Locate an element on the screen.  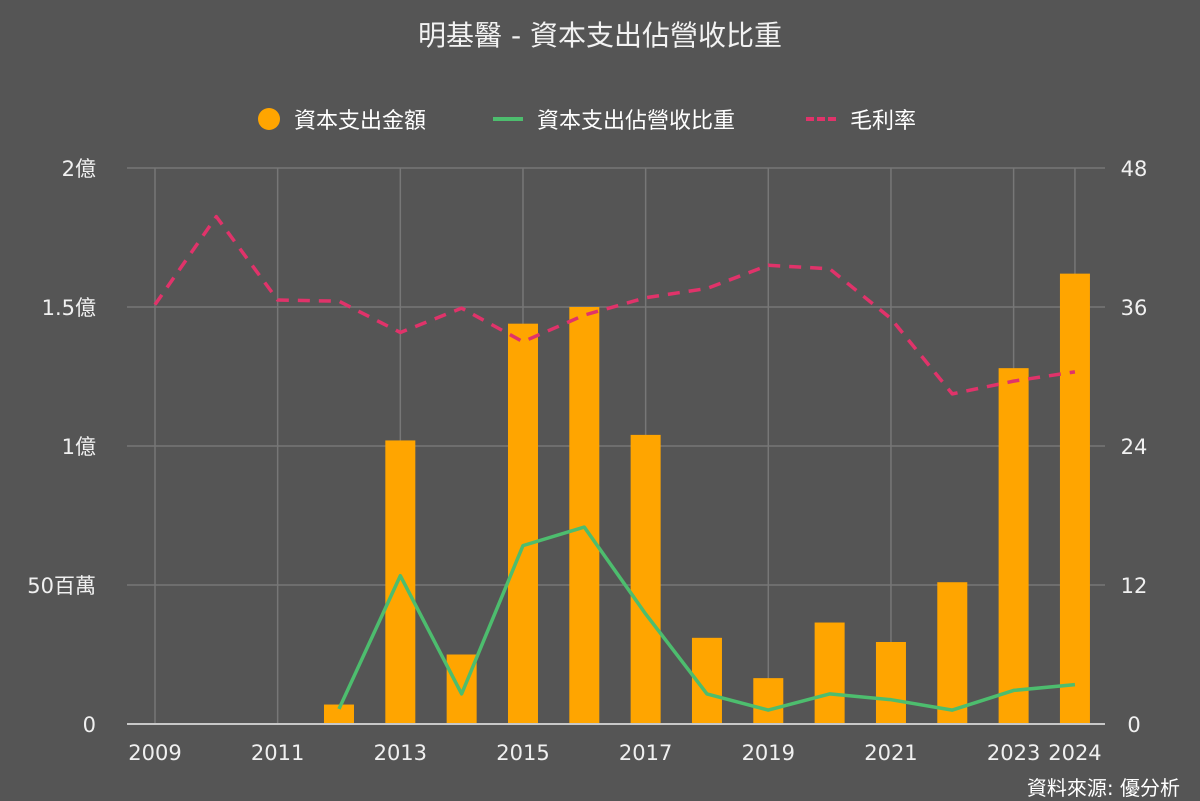
legend: 資本支出金額 資本支出佔營收比重 毛利率 is located at coordinates (600, 119).